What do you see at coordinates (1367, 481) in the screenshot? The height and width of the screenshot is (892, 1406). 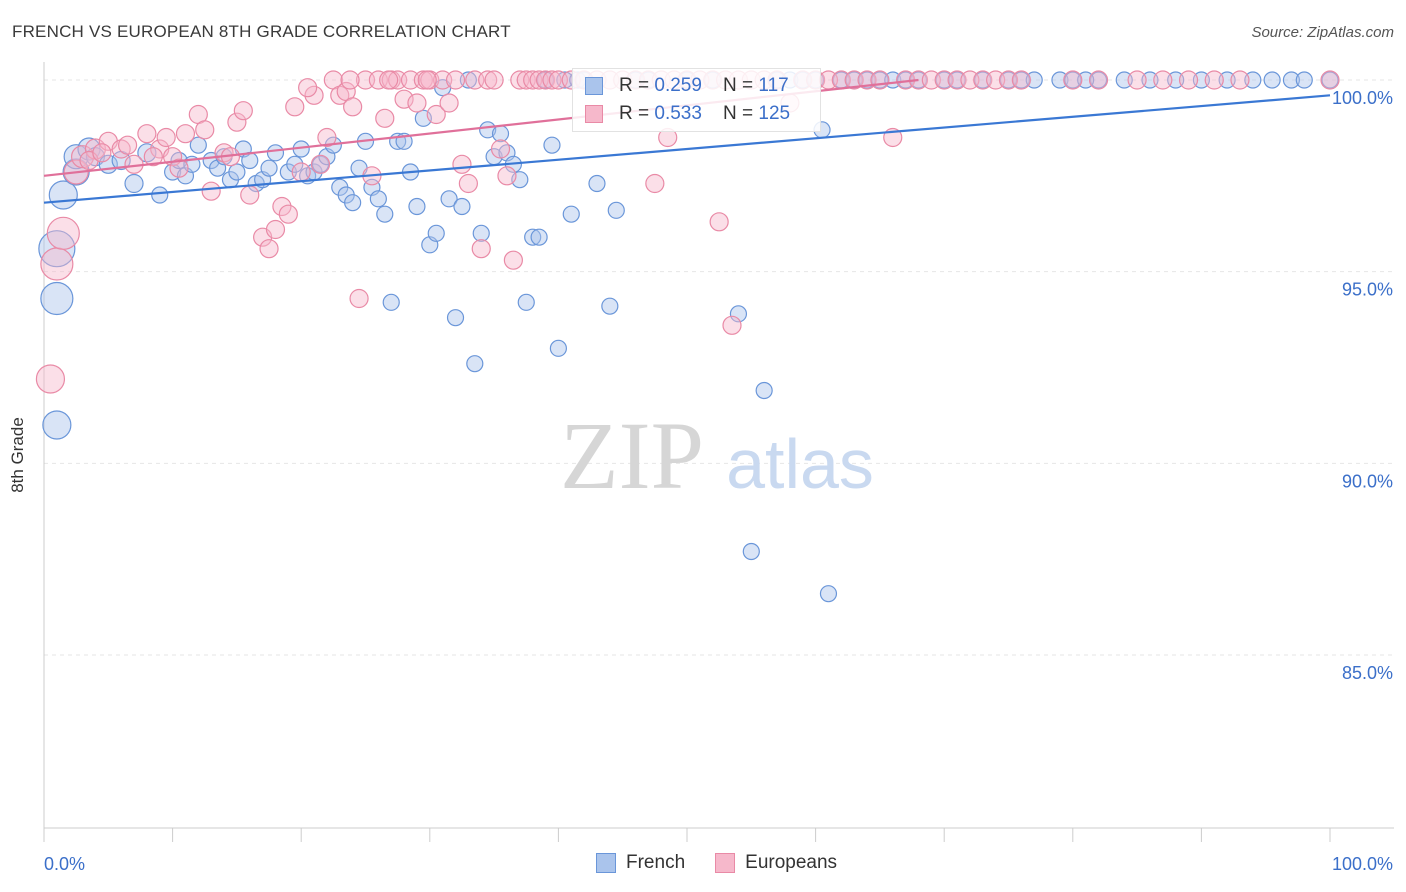 I see `y-tick-label: 90.0%` at bounding box center [1367, 481].